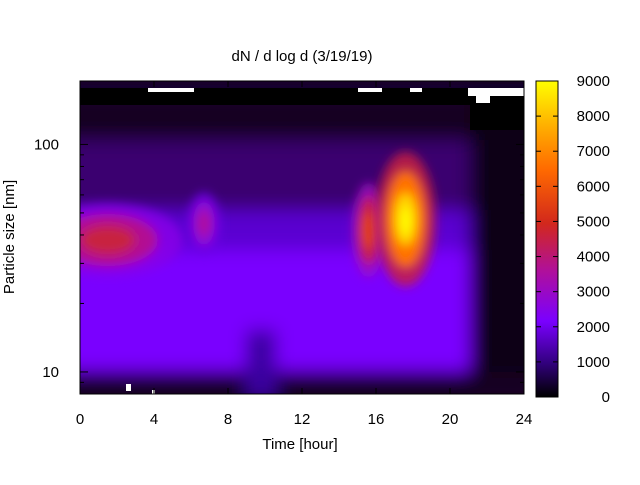 Image resolution: width=640 pixels, height=485 pixels. Describe the element at coordinates (593, 327) in the screenshot. I see `colorbar-tick-label: 2000` at that location.